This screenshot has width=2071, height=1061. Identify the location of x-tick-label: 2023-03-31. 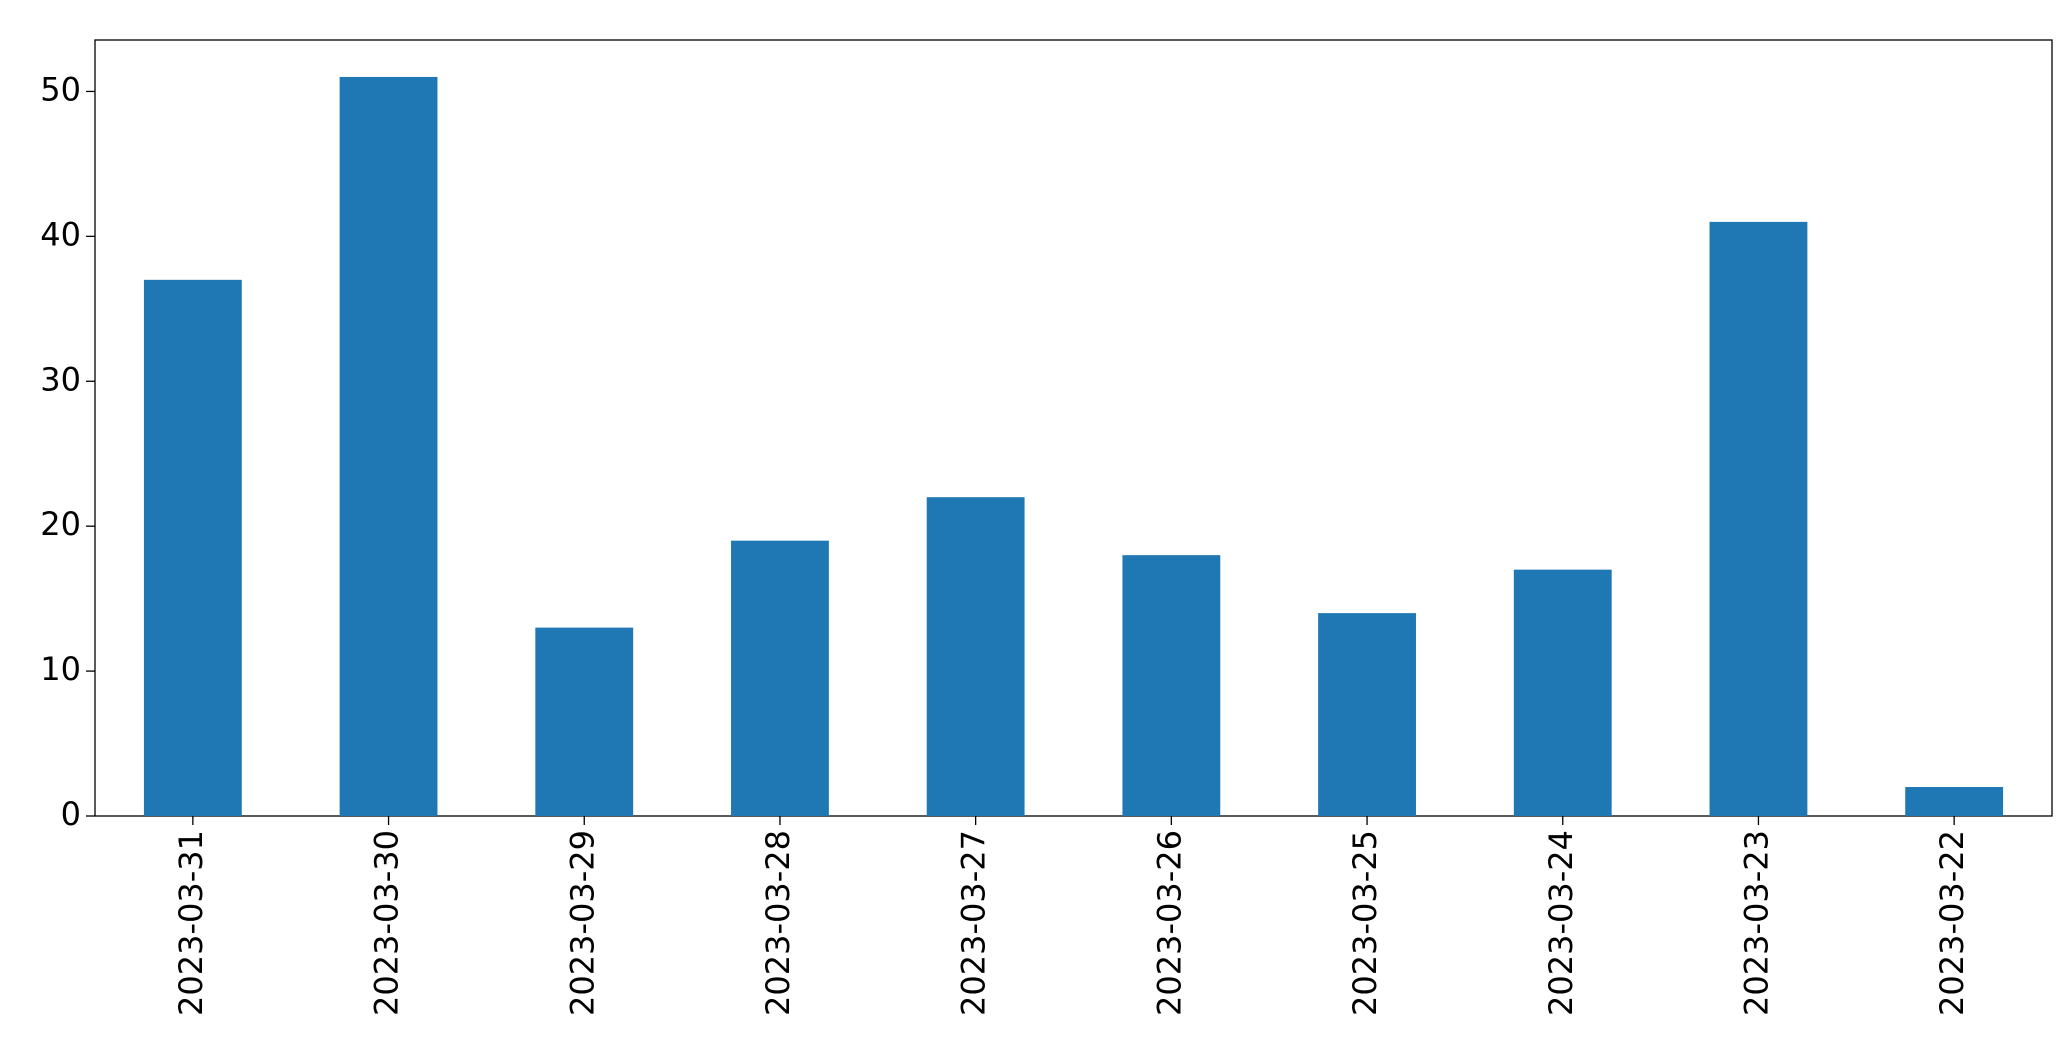
(191, 923).